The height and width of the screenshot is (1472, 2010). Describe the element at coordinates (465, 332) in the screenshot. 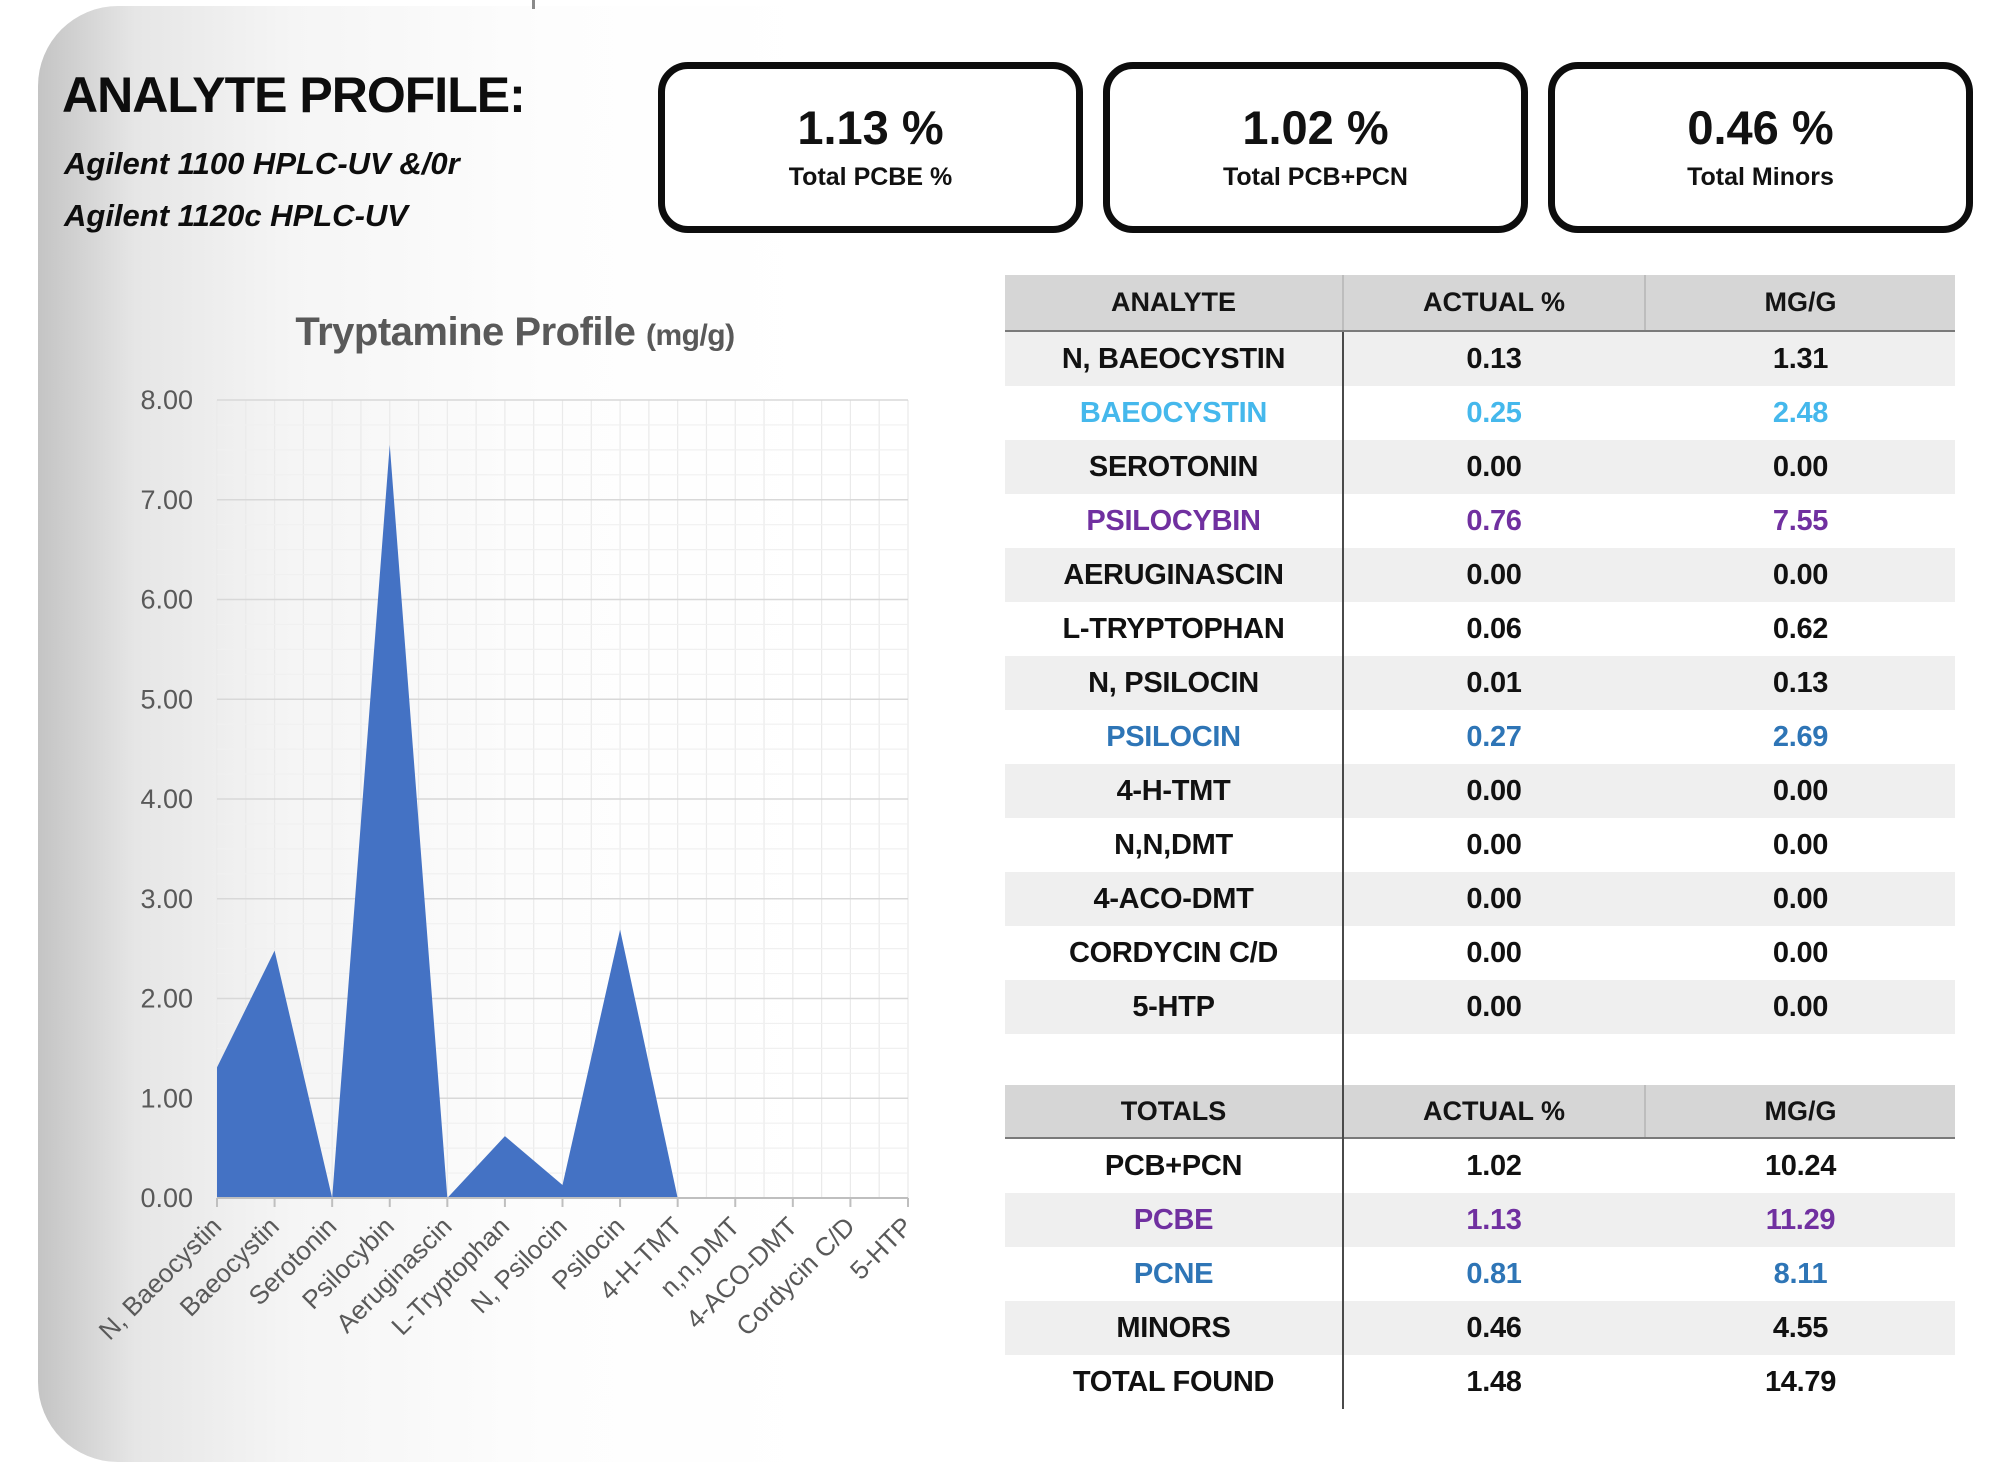

I see `chart-title-text: Tryptamine Profile` at that location.